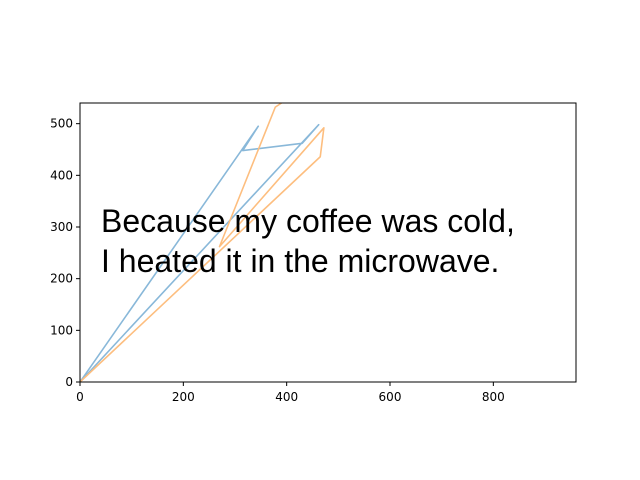 This screenshot has height=480, width=640. What do you see at coordinates (61, 330) in the screenshot?
I see `y-tick-label: 100` at bounding box center [61, 330].